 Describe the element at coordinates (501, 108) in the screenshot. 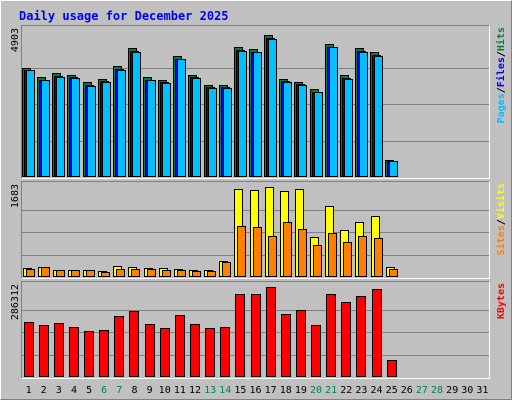

I see `legend-entry: Pages` at that location.